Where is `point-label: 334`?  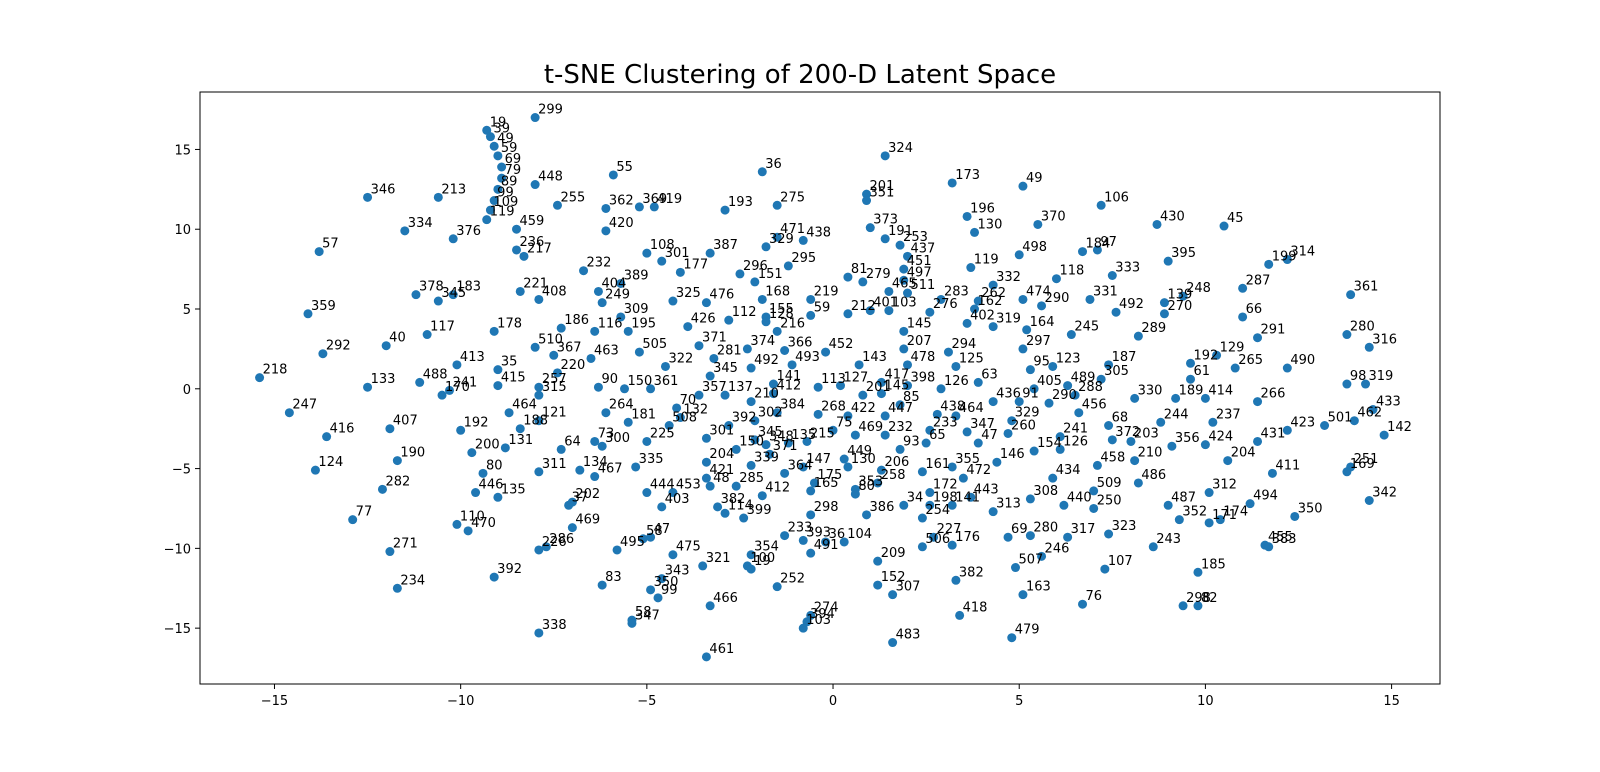
point-label: 334 is located at coordinates (420, 223).